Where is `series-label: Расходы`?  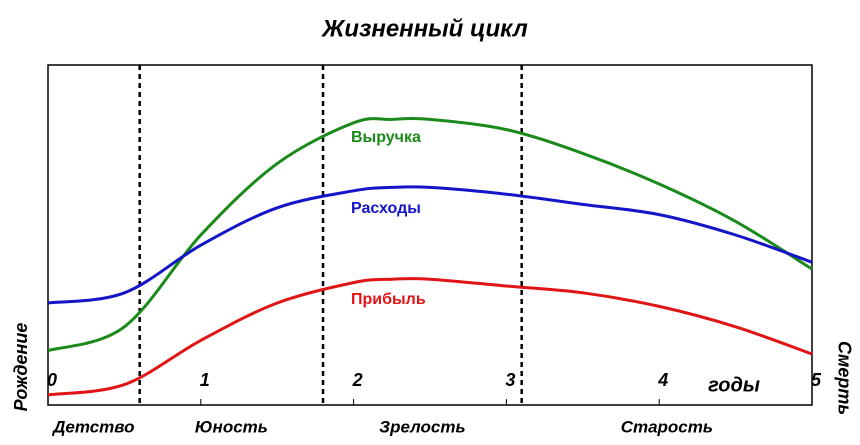
series-label: Расходы is located at coordinates (386, 208).